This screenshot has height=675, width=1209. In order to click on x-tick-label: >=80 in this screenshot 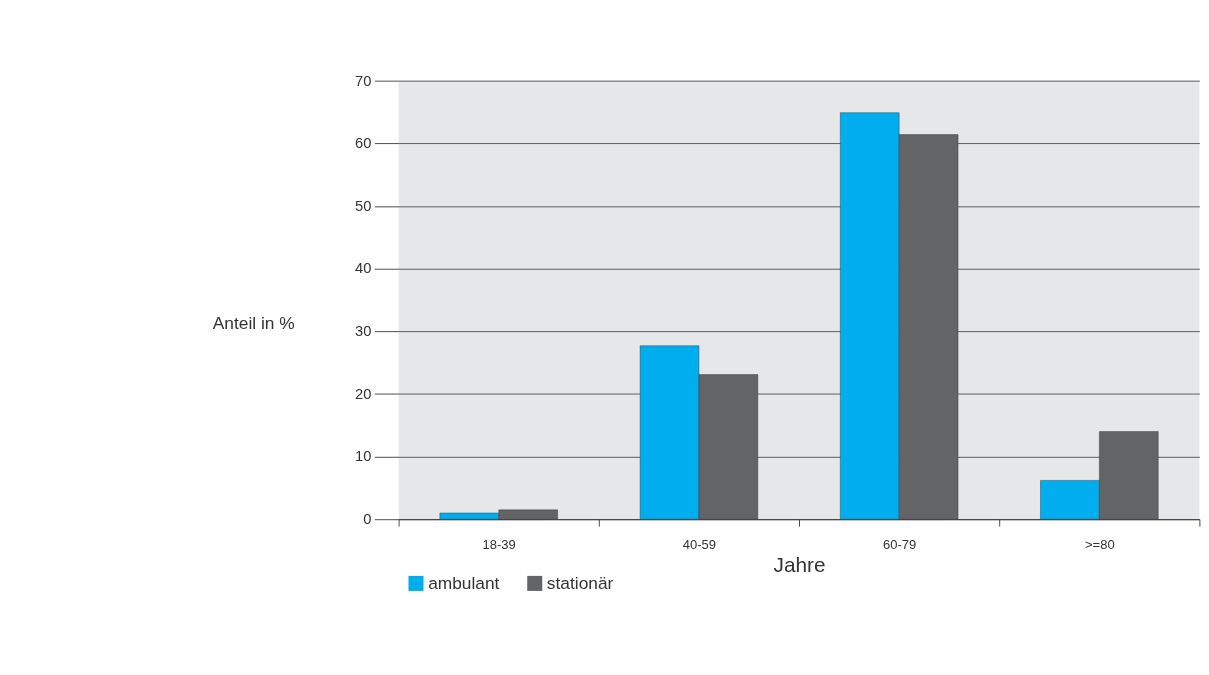, I will do `click(1099, 545)`.